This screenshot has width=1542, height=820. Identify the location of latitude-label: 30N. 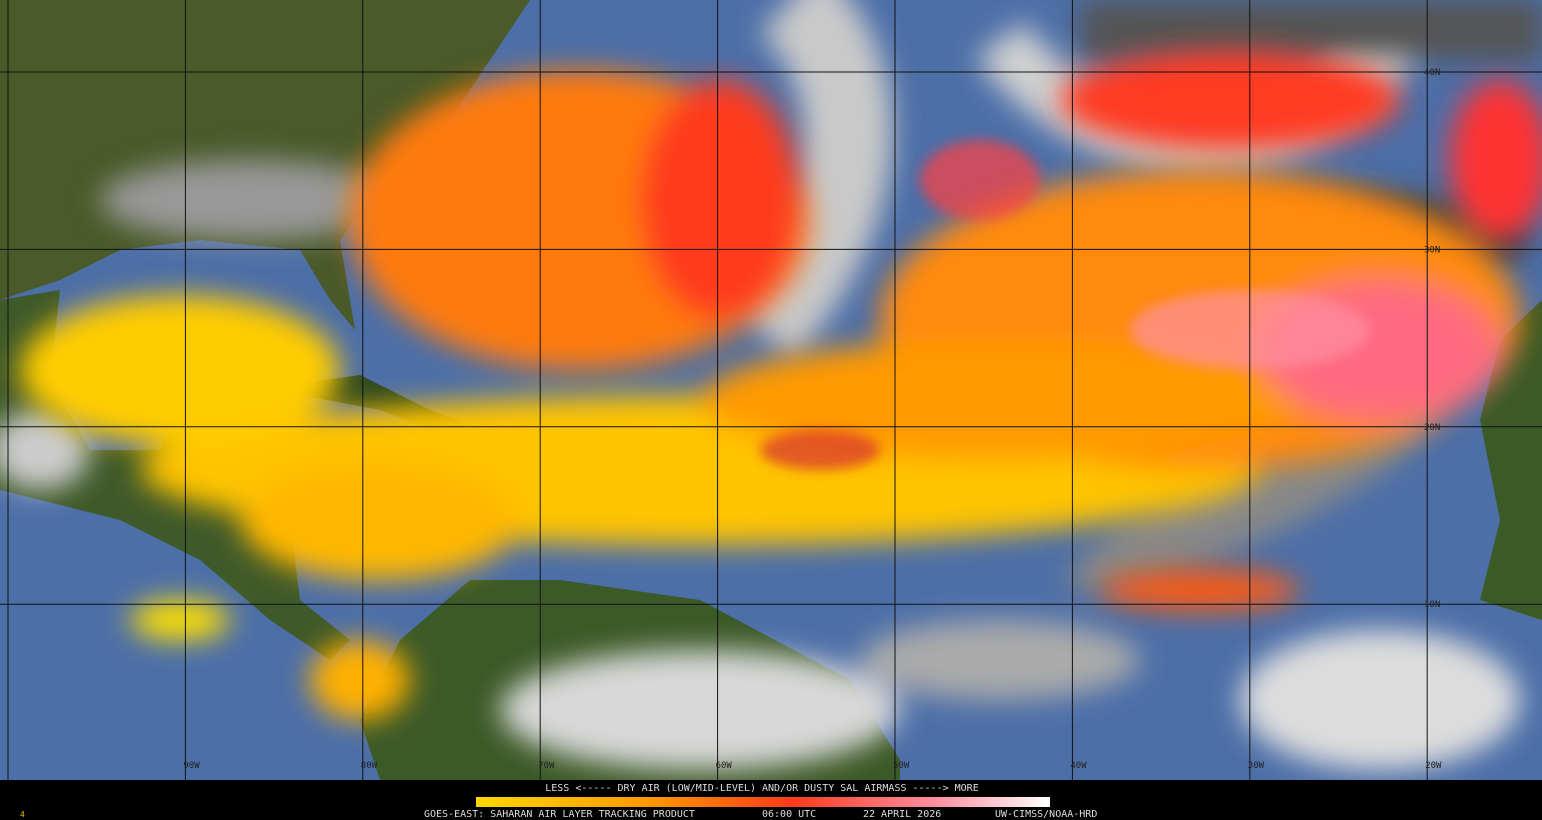
(1432, 250).